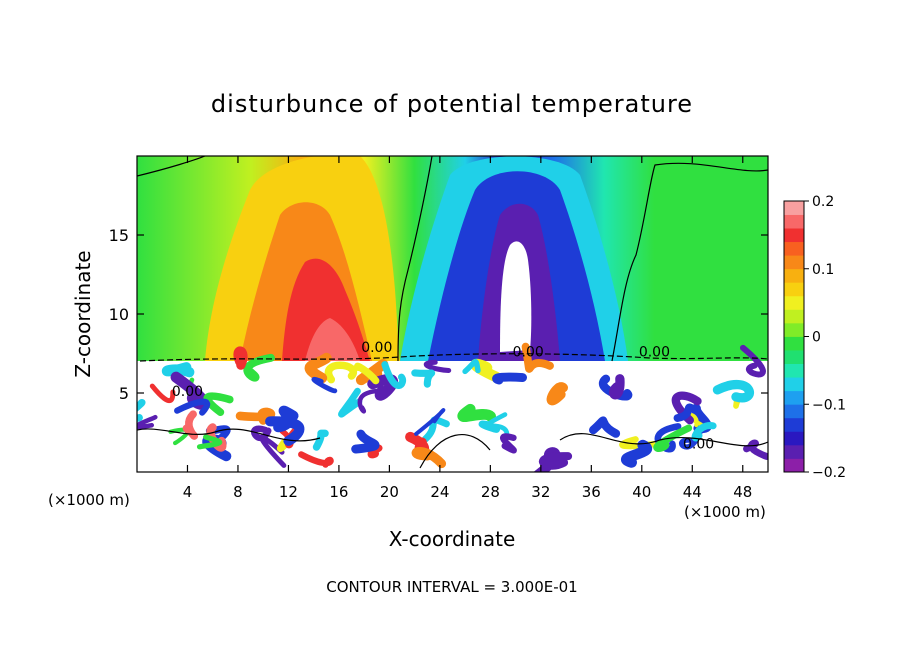 The height and width of the screenshot is (654, 904). I want to click on colorbar-tick-label: −0.2, so click(829, 473).